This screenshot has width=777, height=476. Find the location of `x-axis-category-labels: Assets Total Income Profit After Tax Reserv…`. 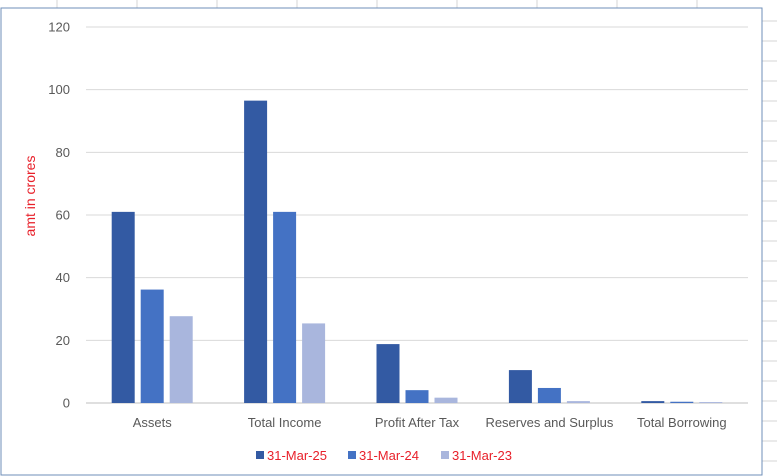

x-axis-category-labels: Assets Total Income Profit After Tax Reserv… is located at coordinates (430, 422).